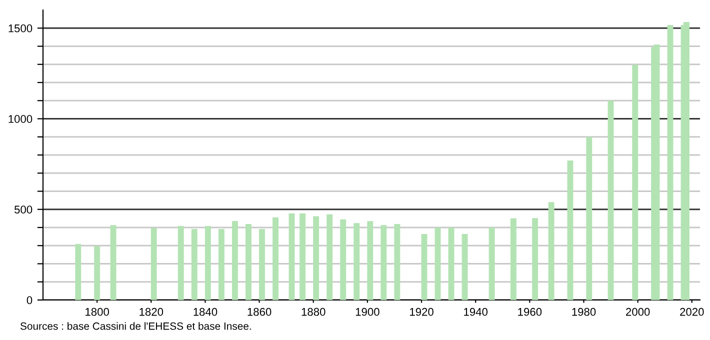 This screenshot has width=710, height=340. I want to click on x-tick-label: 1820, so click(152, 312).